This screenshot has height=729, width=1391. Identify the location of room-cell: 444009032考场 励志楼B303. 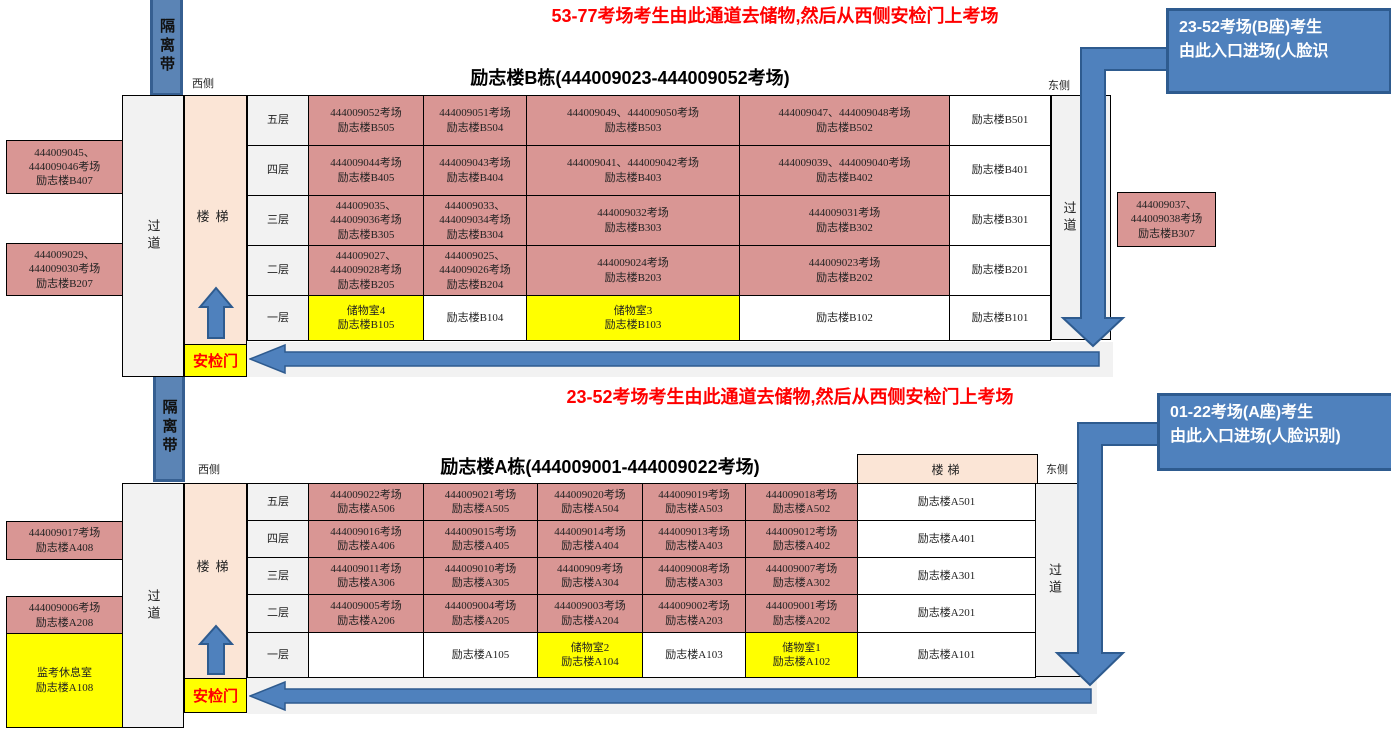
(633, 220).